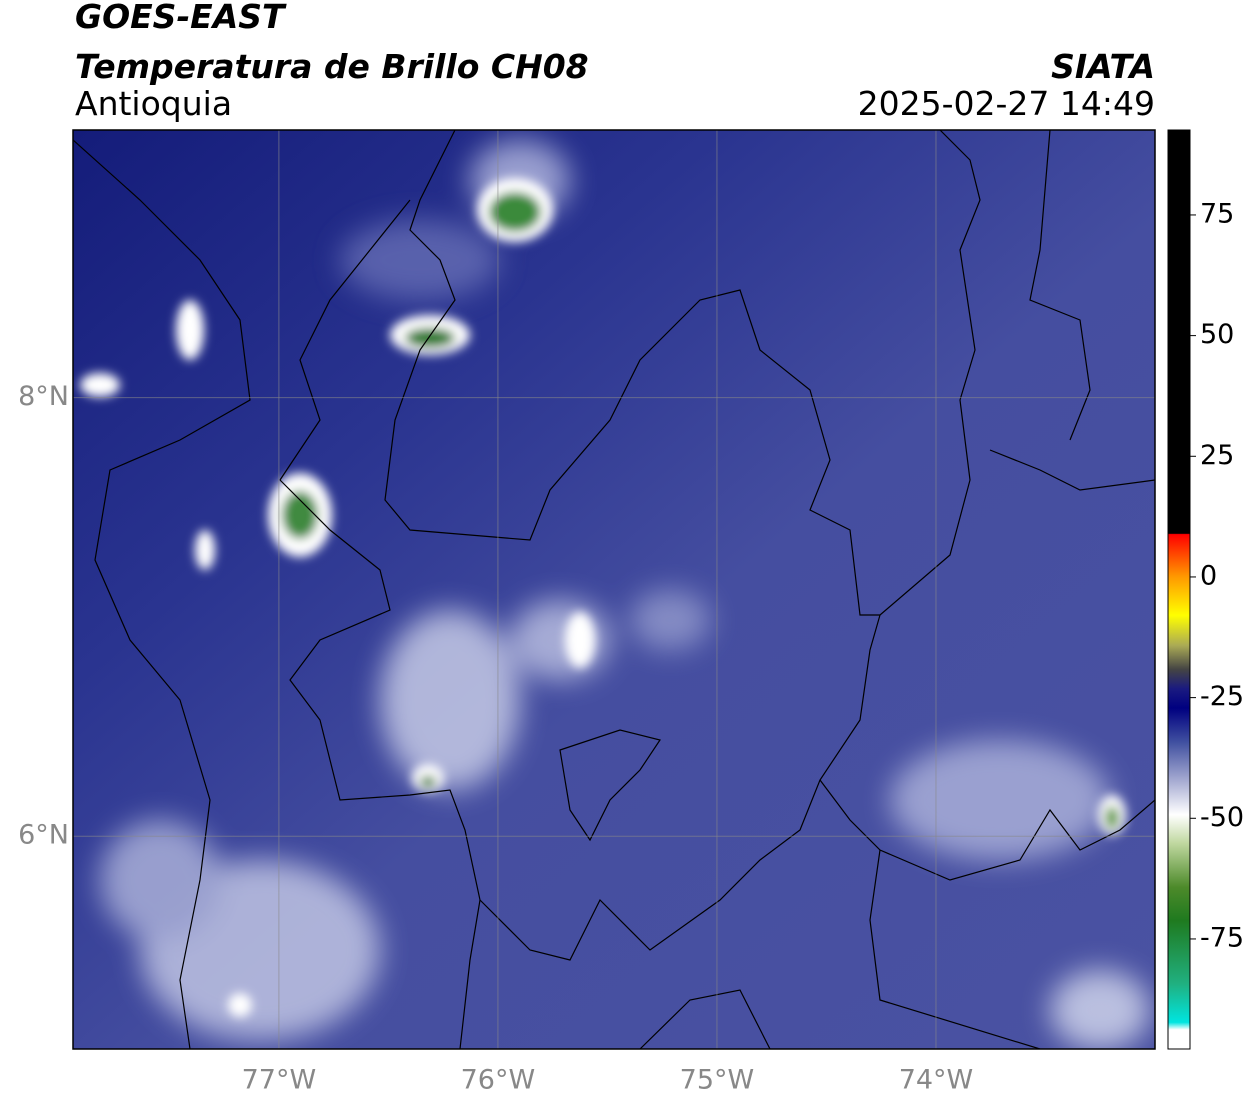 This screenshot has height=1099, width=1252. I want to click on x-tick-label: 74°W, so click(936, 1080).